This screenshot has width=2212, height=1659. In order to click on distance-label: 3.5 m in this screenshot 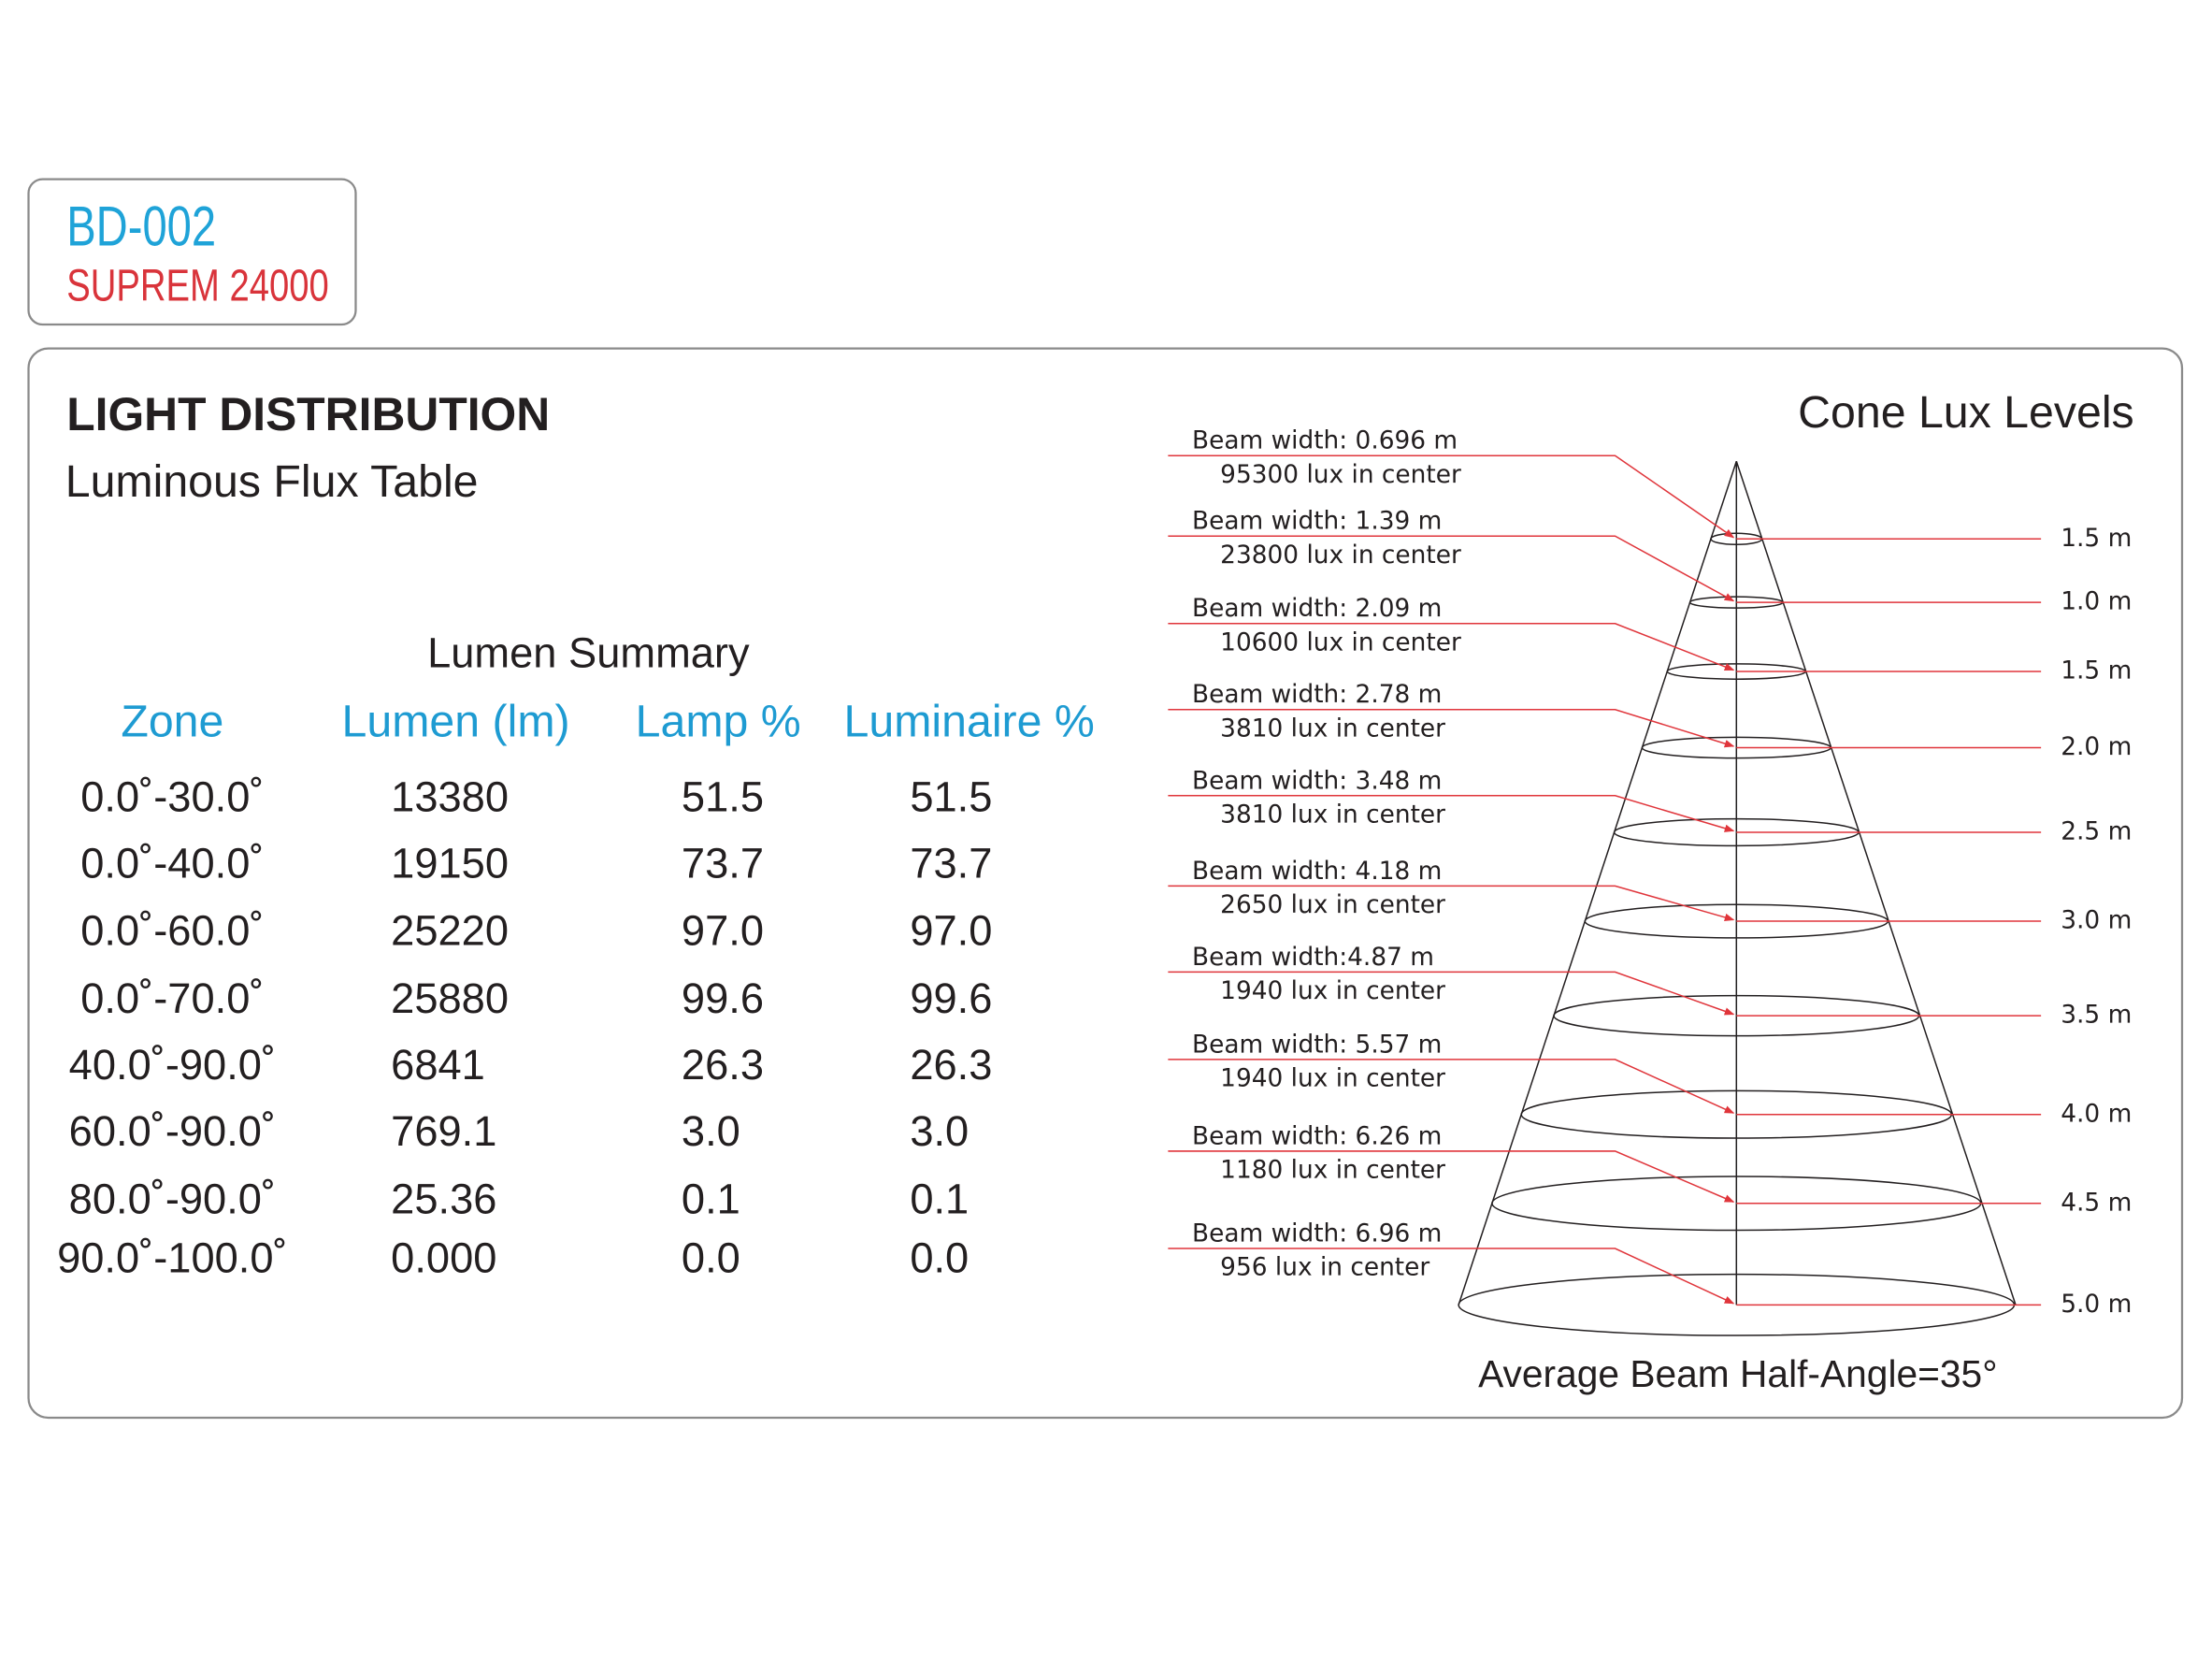, I will do `click(2096, 1016)`.